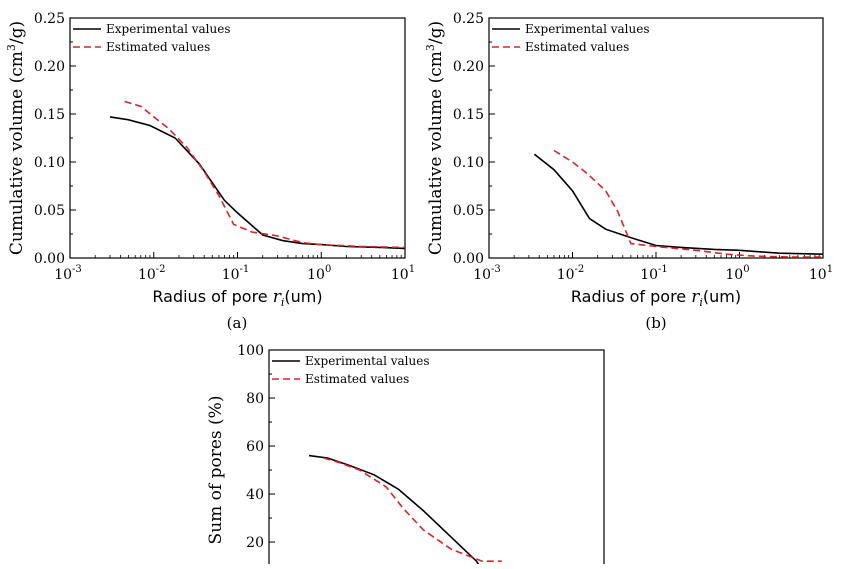  I want to click on panel-caption: (b), so click(655, 323).